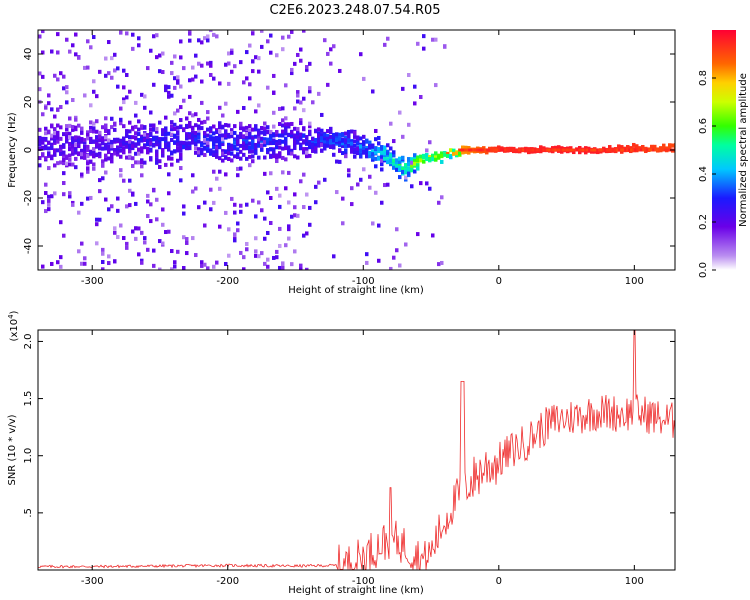  I want to click on y-tick-label: 40, so click(28, 54).